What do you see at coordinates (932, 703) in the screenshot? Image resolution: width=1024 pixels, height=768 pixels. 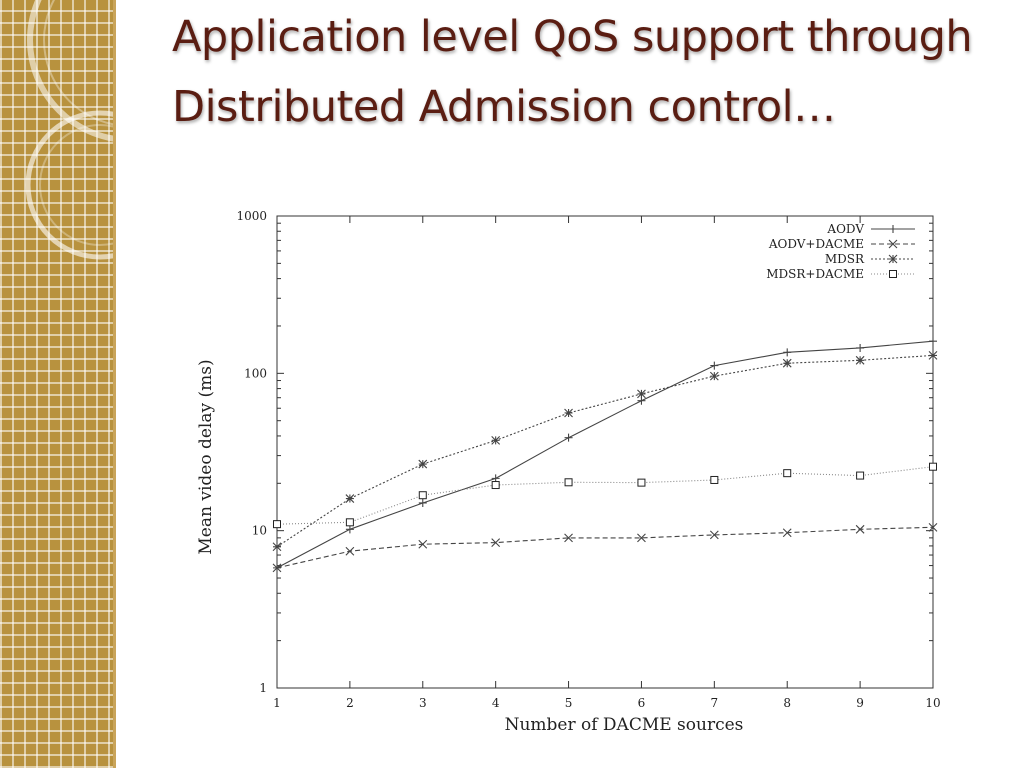 I see `x-tick-label: 10` at bounding box center [932, 703].